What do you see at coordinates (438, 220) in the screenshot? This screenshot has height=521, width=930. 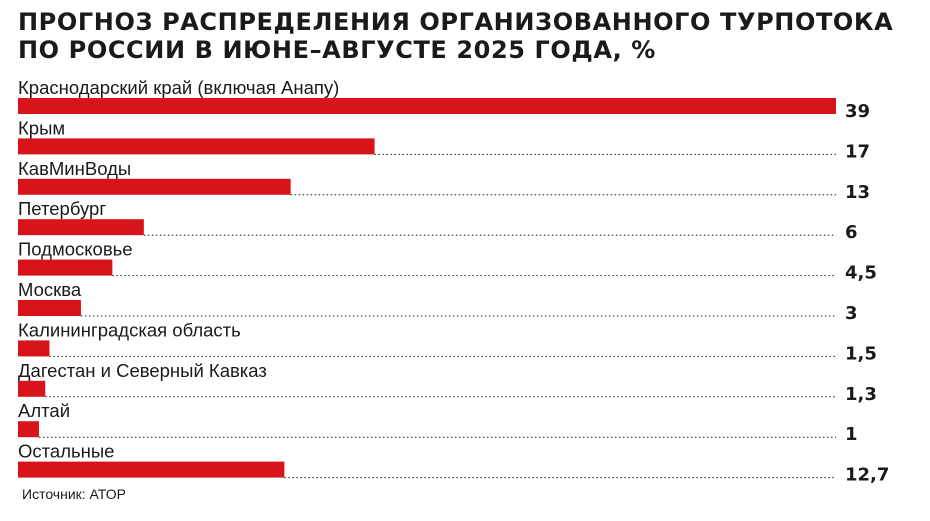 I see `bar-row: Петербург 6` at bounding box center [438, 220].